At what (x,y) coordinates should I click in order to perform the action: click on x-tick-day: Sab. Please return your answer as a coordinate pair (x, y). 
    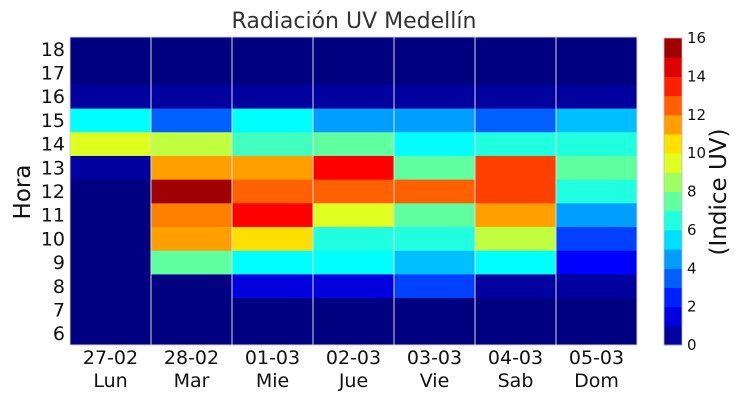
    Looking at the image, I should click on (516, 381).